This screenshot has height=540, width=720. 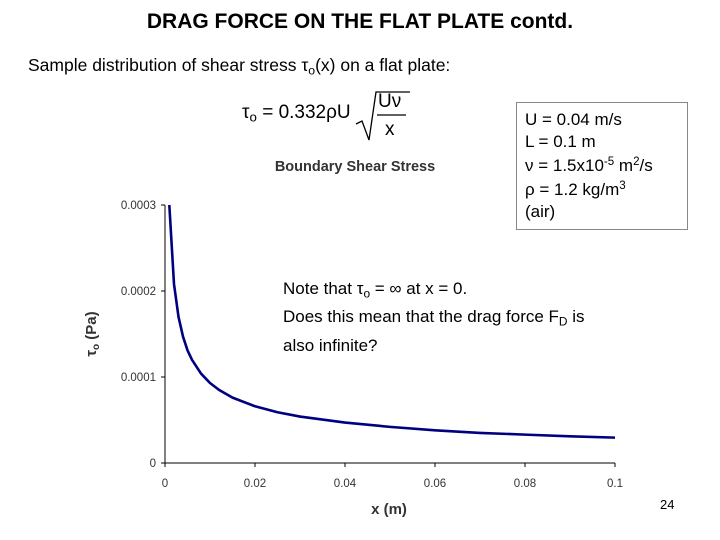 What do you see at coordinates (390, 101) in the screenshot?
I see `formula-numerator: Uν` at bounding box center [390, 101].